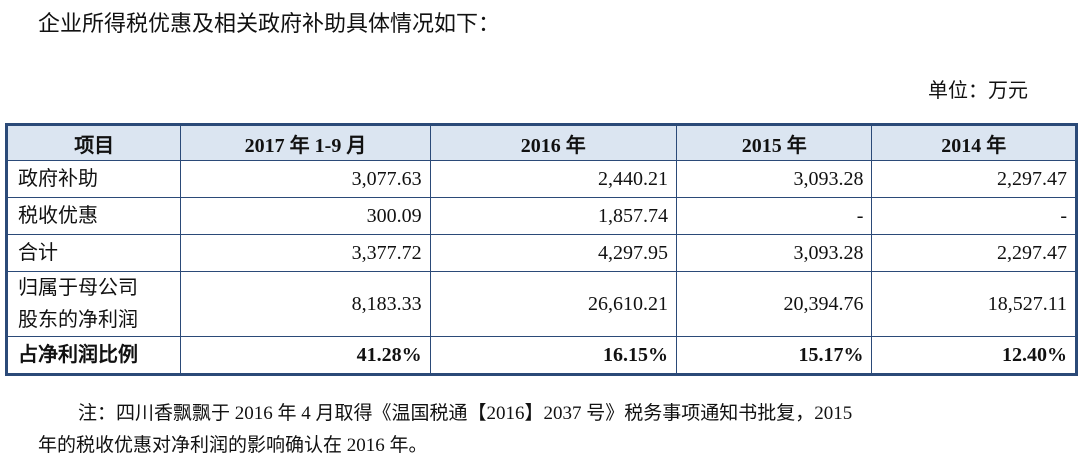 Image resolution: width=1080 pixels, height=463 pixels. Describe the element at coordinates (553, 179) in the screenshot. I see `value-cell: 2,440.21` at that location.